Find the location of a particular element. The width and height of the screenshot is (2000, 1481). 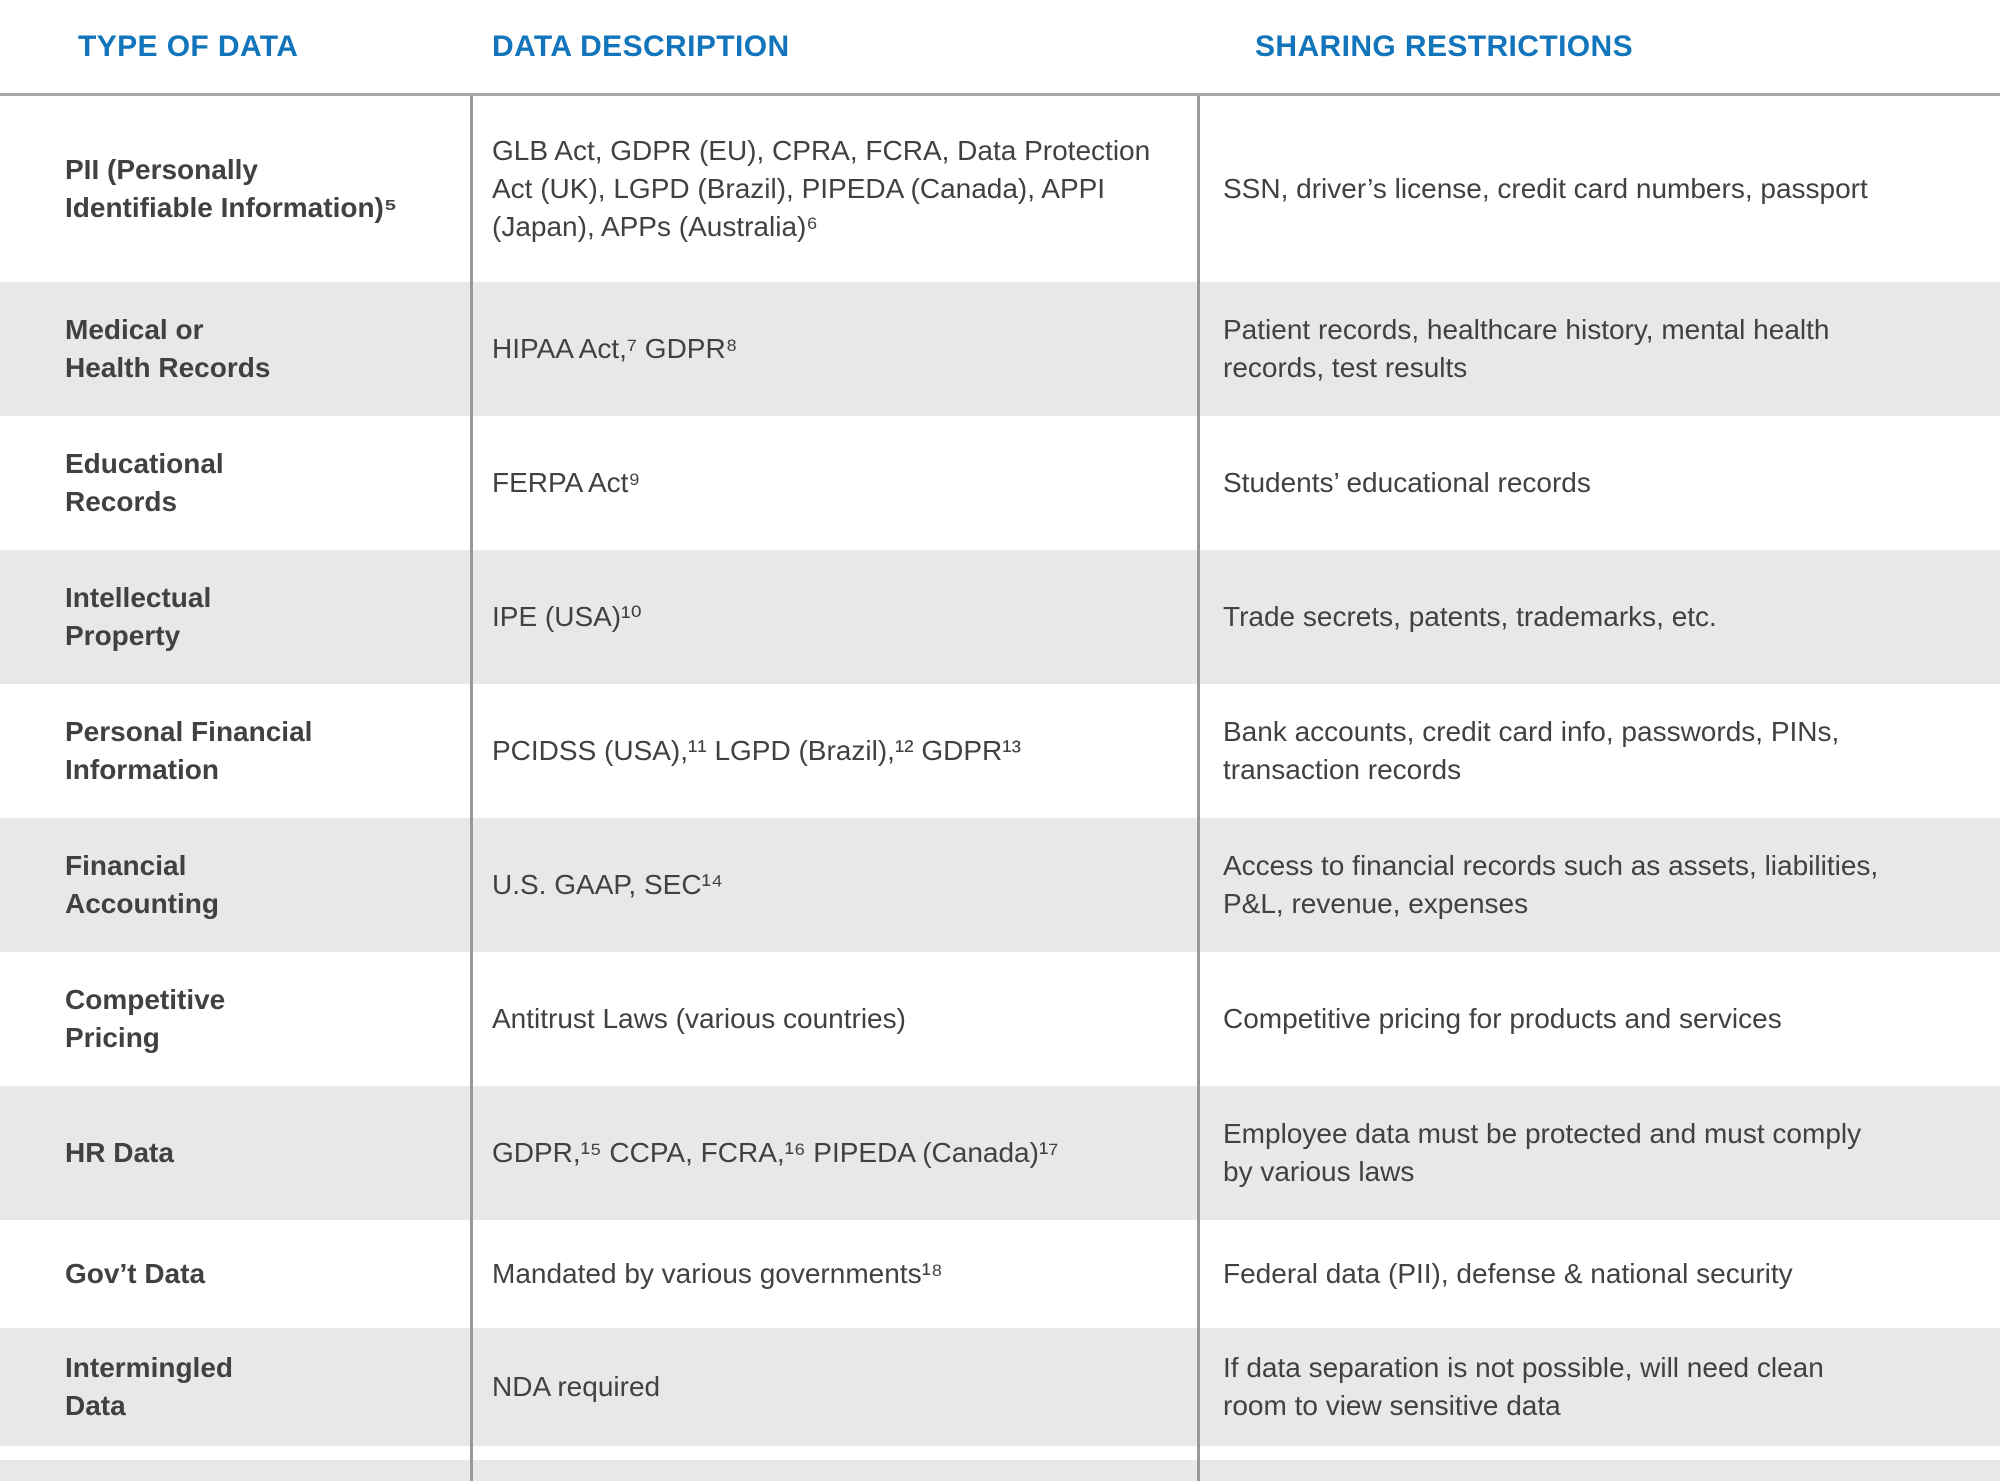

cell-data-description: Antitrust Laws (various countries) is located at coordinates (699, 1018).